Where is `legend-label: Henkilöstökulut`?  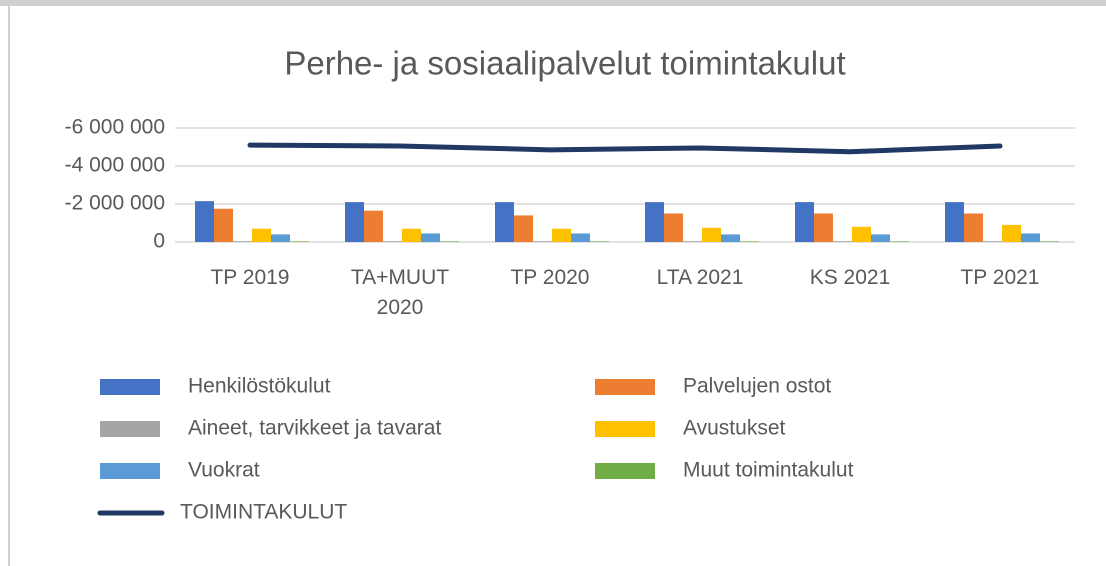 legend-label: Henkilöstökulut is located at coordinates (259, 386).